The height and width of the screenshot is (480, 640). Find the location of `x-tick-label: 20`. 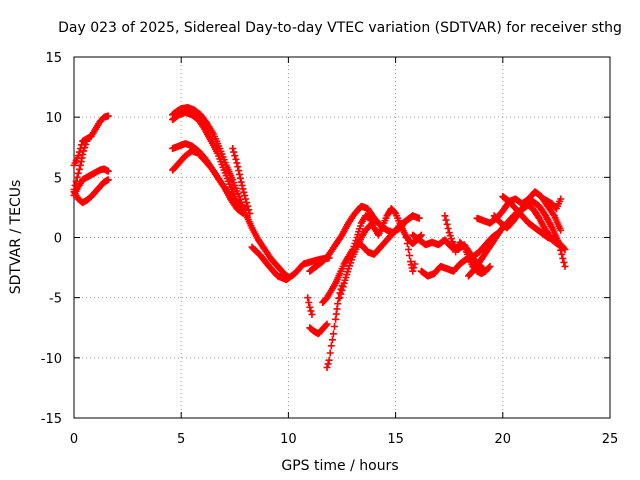

x-tick-label: 20 is located at coordinates (503, 439).